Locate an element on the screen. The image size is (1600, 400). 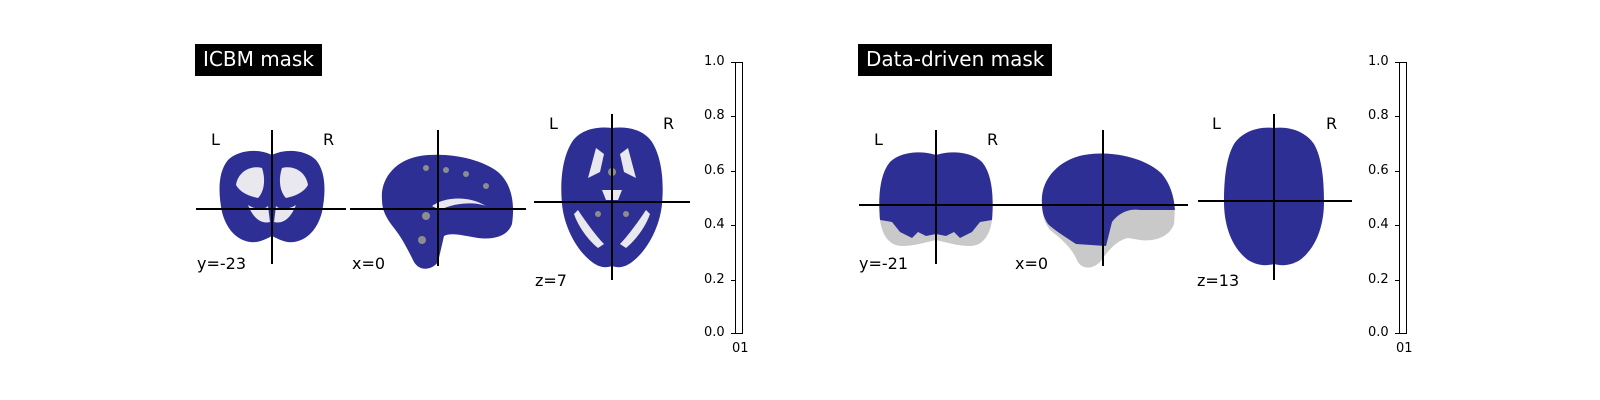
axial-view: L R z=7 is located at coordinates (612, 202).